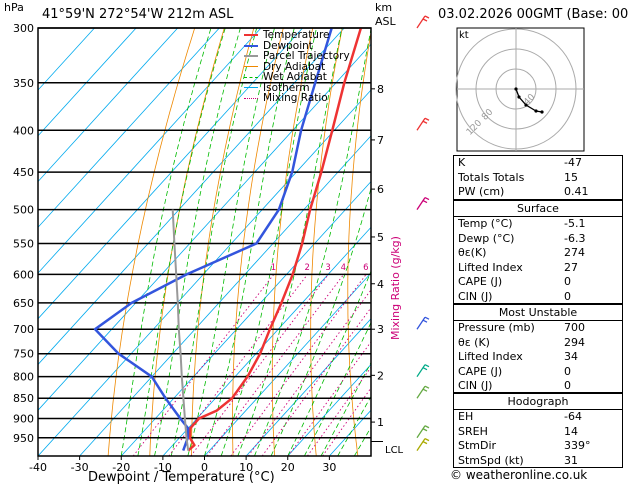  Describe the element at coordinates (380, 375) in the screenshot. I see `km-tick-label: 2` at that location.